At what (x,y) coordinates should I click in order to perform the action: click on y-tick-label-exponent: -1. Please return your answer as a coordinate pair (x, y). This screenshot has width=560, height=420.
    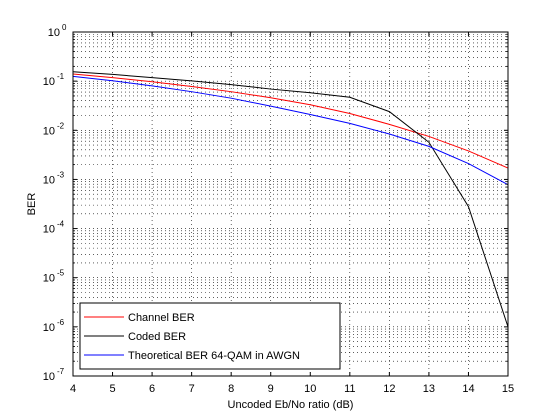
    Looking at the image, I should click on (61, 76).